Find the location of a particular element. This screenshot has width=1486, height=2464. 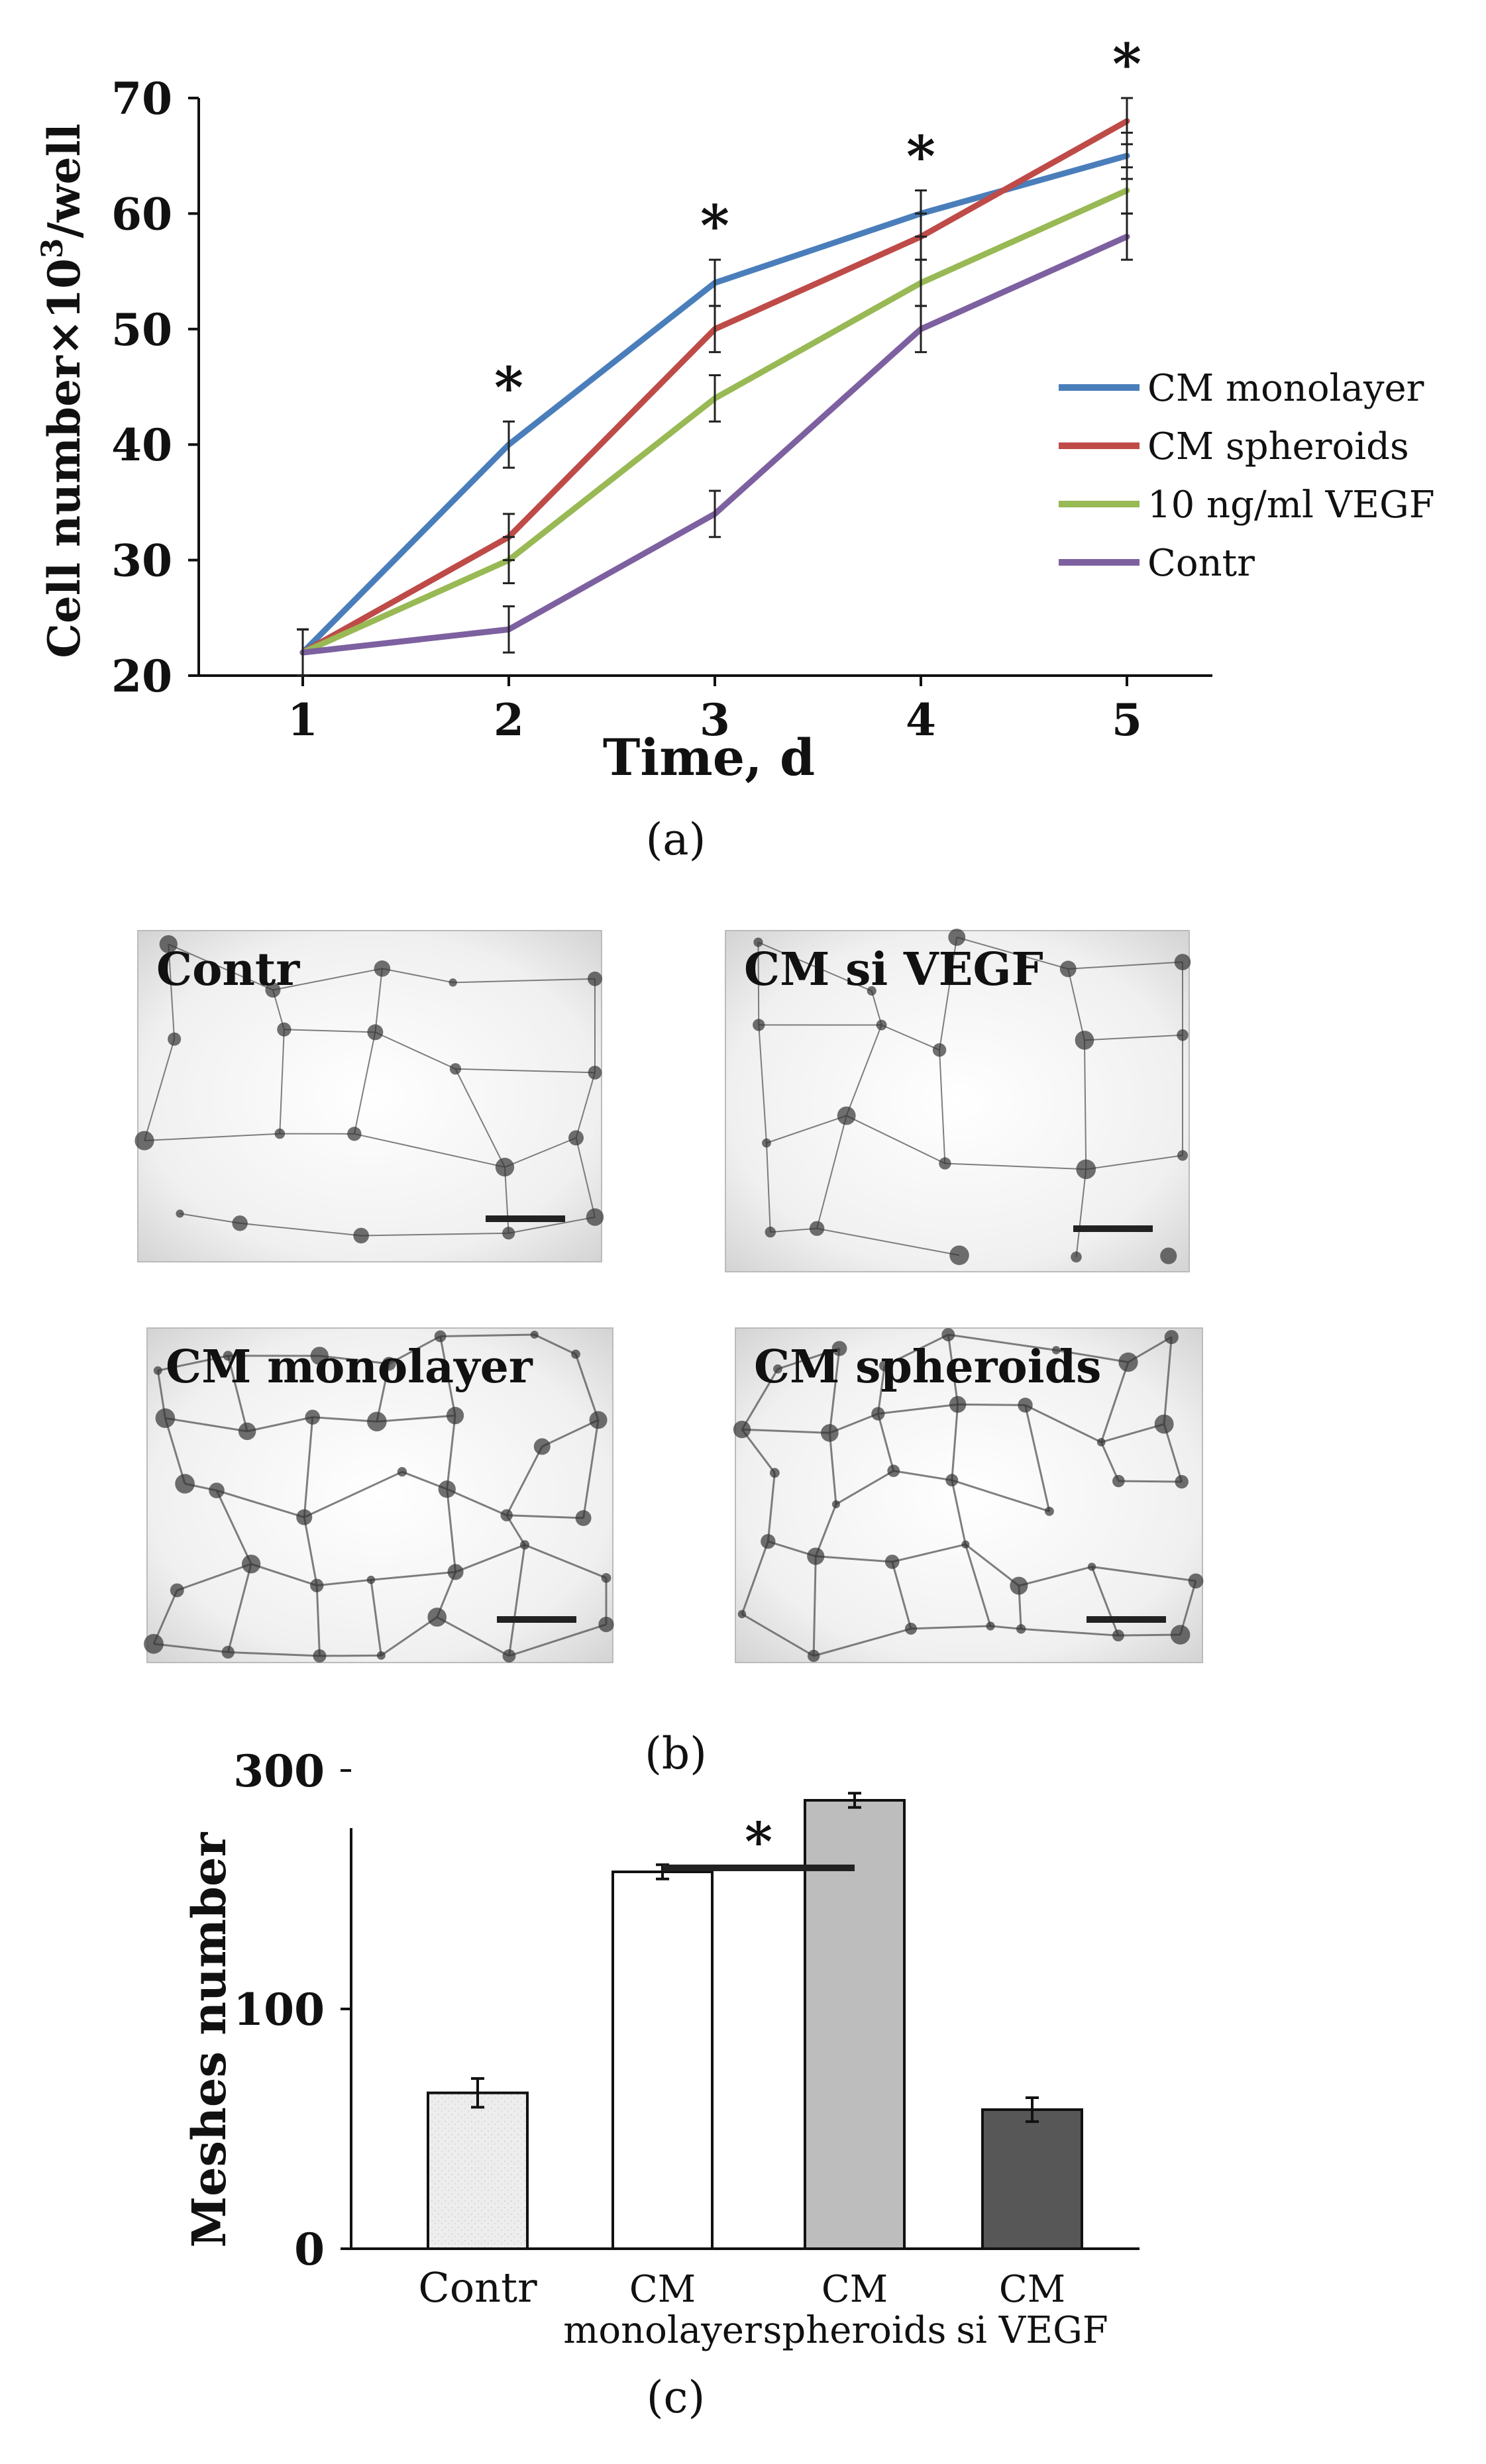

caption-c: (c) is located at coordinates (676, 2397).